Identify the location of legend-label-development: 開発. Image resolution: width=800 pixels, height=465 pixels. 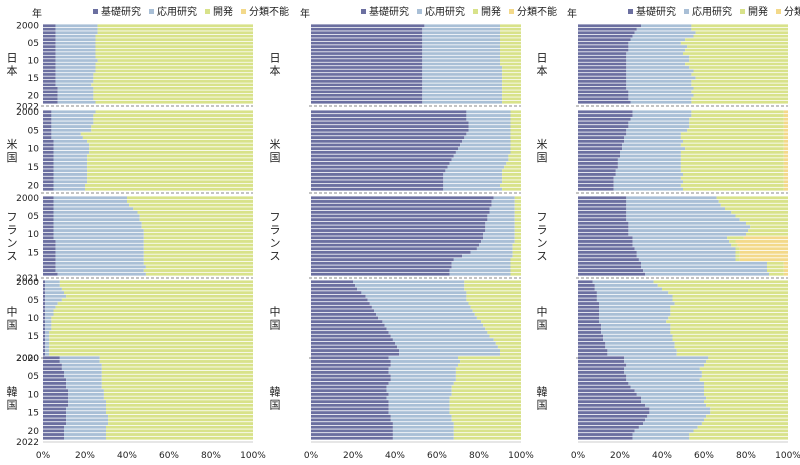
(491, 11).